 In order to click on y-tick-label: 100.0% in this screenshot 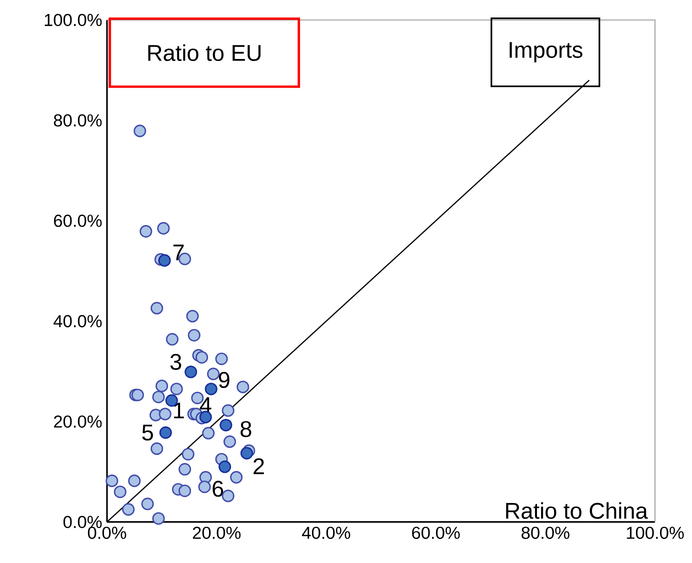, I will do `click(73, 20)`.